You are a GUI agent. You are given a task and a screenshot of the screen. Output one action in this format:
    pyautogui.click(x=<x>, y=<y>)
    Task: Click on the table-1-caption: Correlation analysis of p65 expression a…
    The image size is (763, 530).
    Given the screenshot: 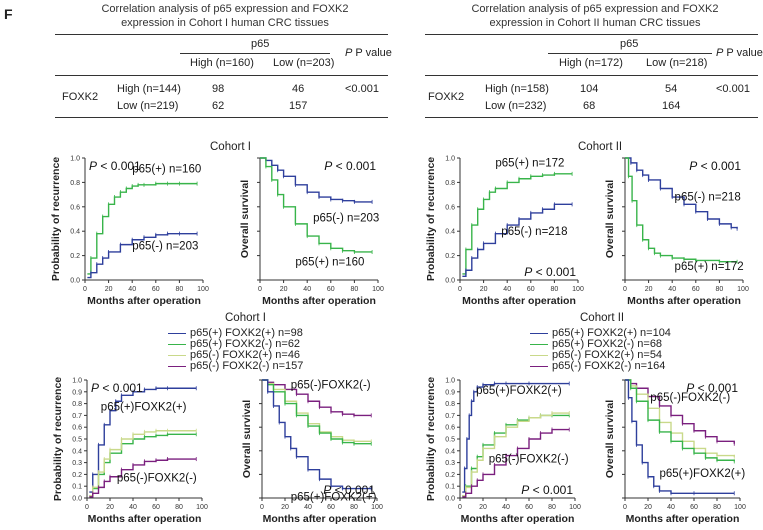 What is the action you would take?
    pyautogui.click(x=225, y=16)
    